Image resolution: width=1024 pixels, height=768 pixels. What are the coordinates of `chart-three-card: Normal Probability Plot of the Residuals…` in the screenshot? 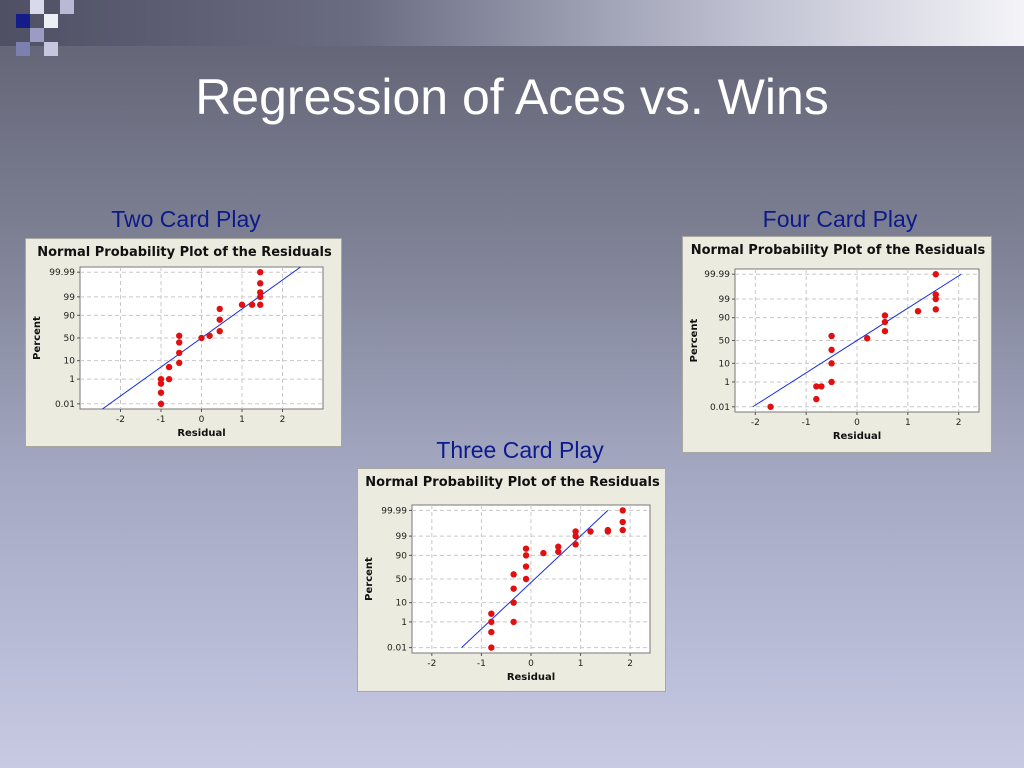 It's located at (511, 580).